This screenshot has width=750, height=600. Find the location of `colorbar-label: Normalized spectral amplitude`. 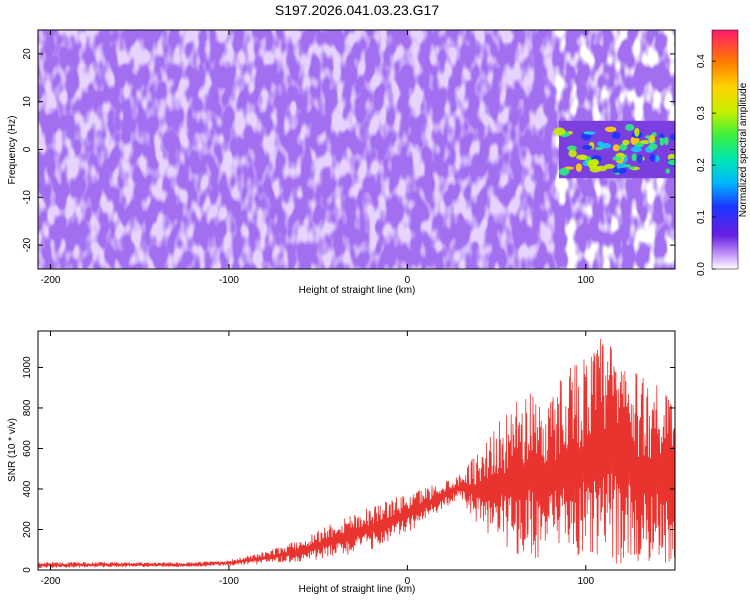

colorbar-label: Normalized spectral amplitude is located at coordinates (743, 149).